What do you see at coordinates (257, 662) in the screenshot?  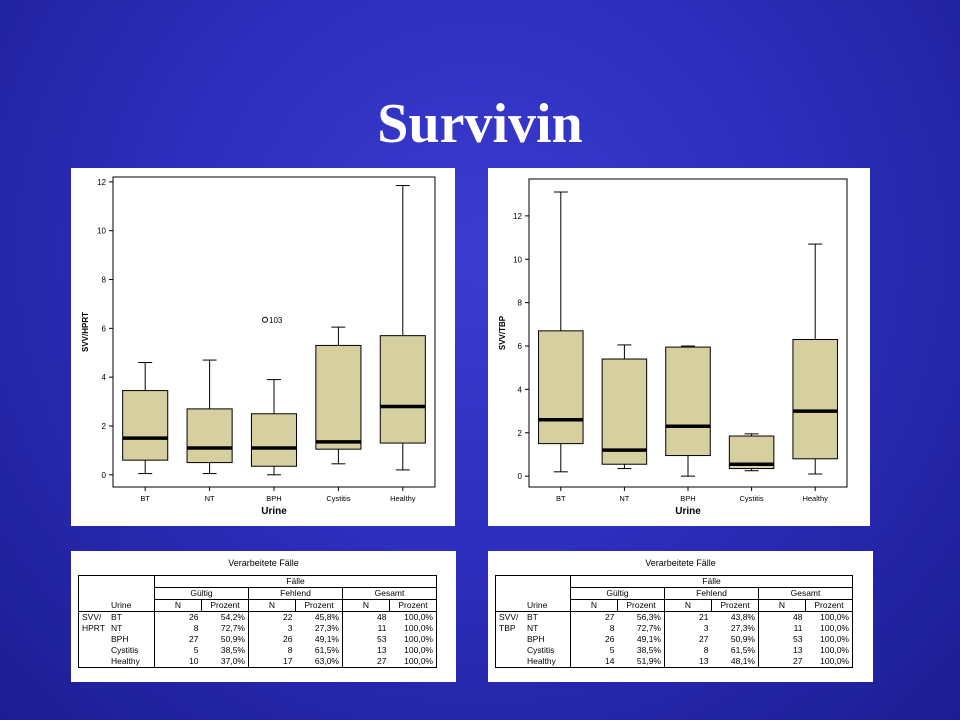 I see `table-row: Healthy 10 37,0% 17 63,0% 27 100,0%` at bounding box center [257, 662].